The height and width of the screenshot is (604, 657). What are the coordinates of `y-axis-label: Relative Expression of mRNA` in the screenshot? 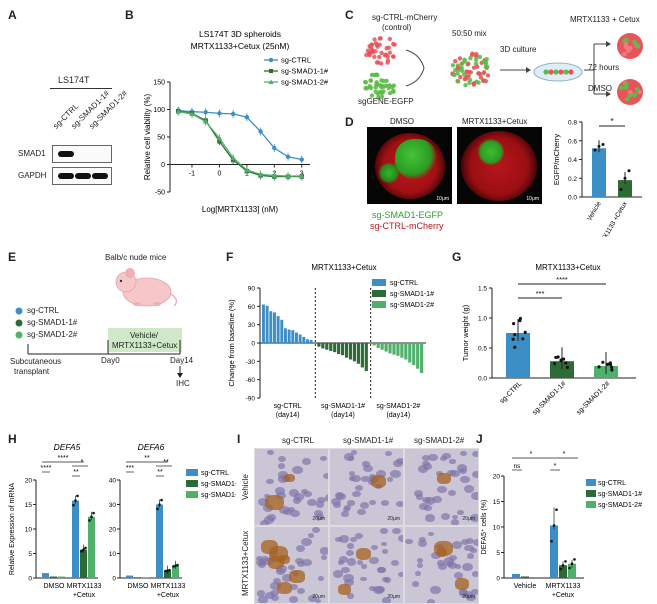 It's located at (12, 529).